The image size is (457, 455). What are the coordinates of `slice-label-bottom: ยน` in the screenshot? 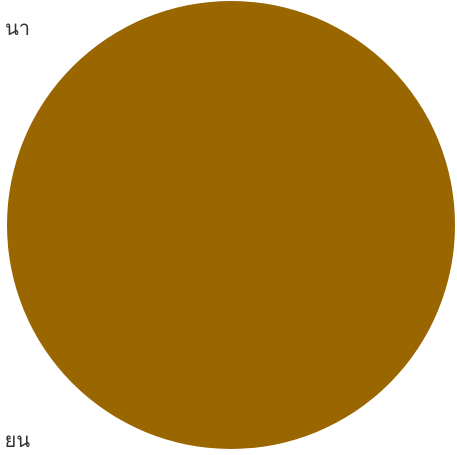 It's located at (17, 440).